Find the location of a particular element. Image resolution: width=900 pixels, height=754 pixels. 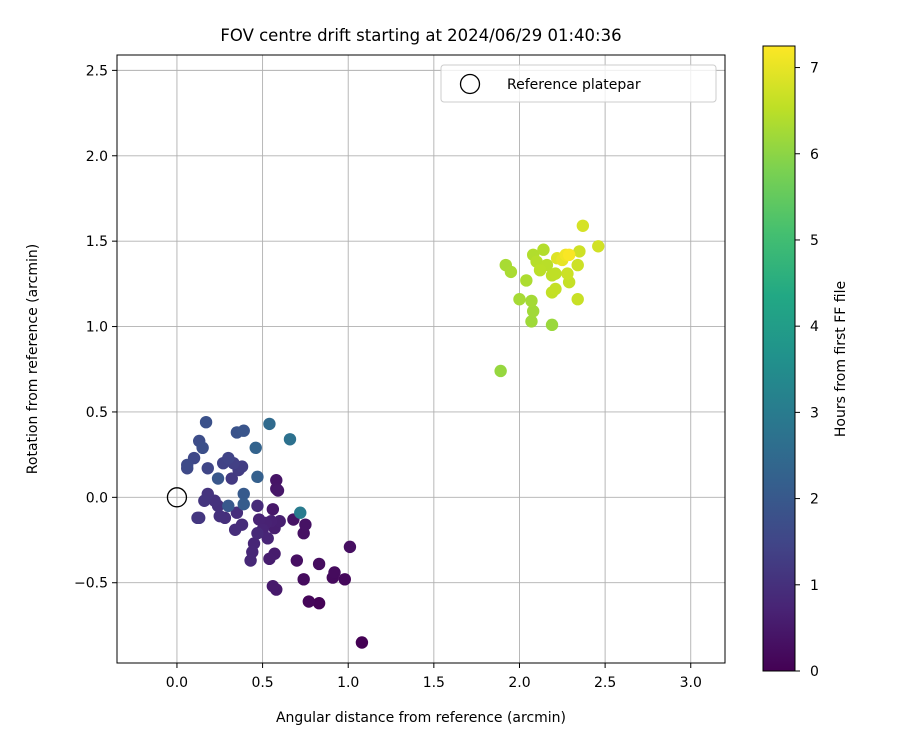

legend: Reference platepar is located at coordinates (578, 83).